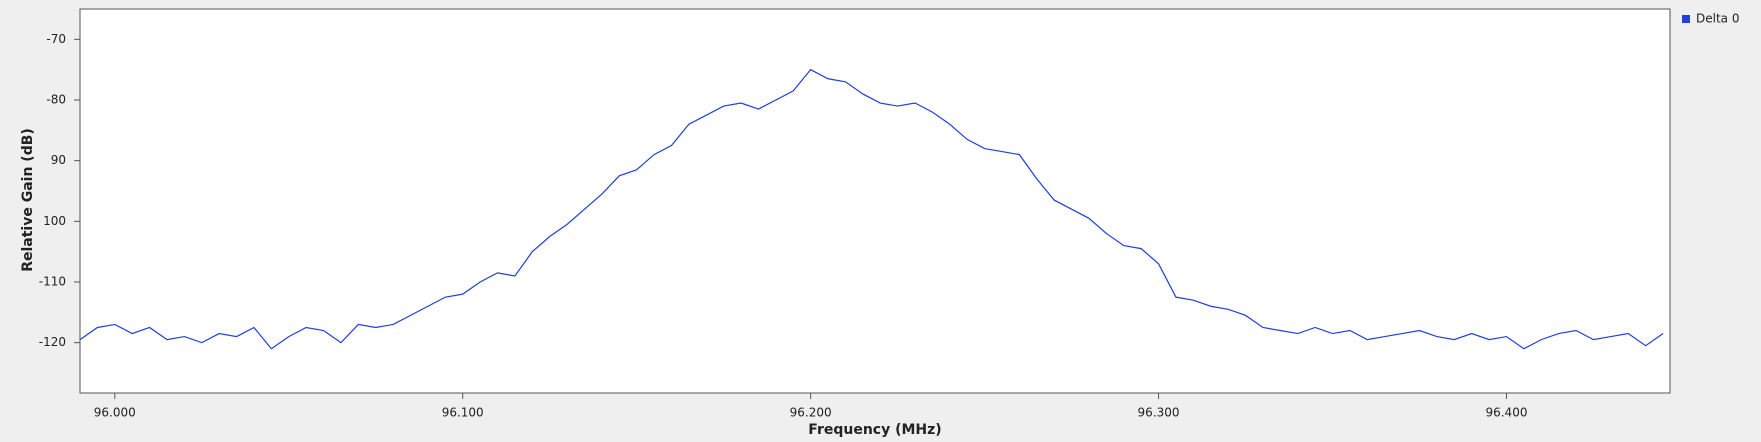  What do you see at coordinates (56, 39) in the screenshot?
I see `y-tick-label: -70` at bounding box center [56, 39].